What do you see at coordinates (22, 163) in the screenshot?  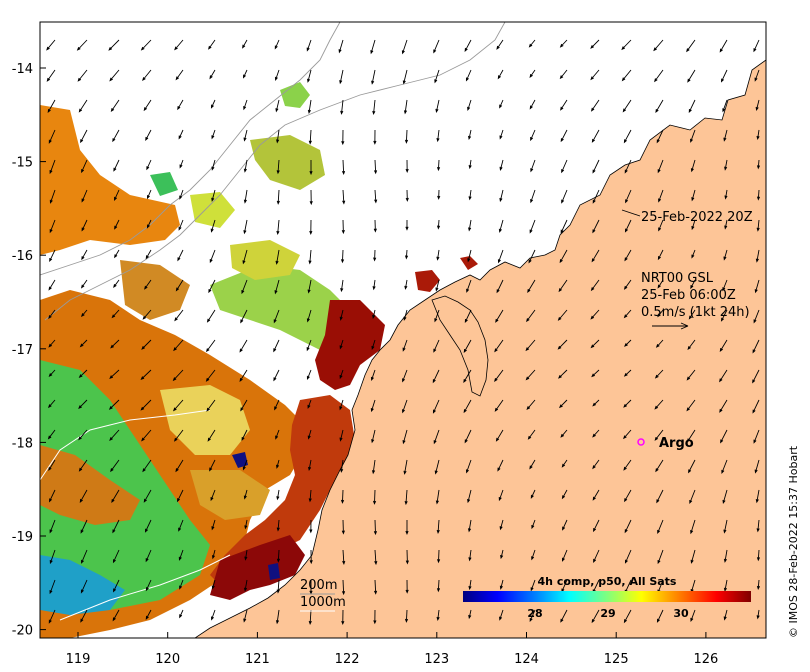 I see `lat-tick-label: -15` at bounding box center [22, 163].